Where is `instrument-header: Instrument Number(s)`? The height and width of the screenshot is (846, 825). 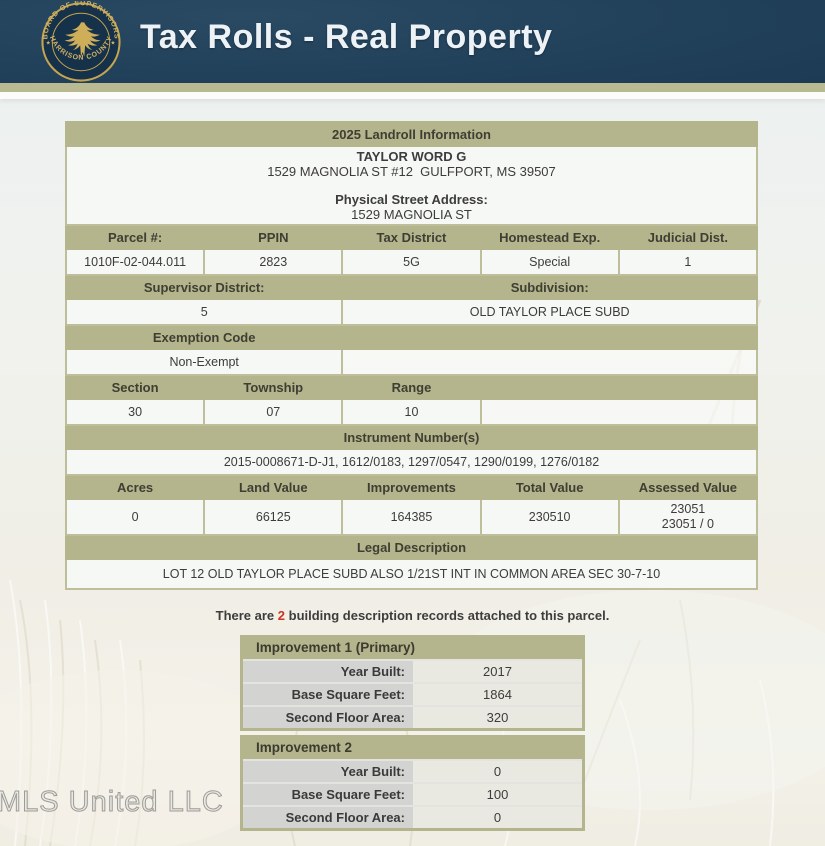 instrument-header: Instrument Number(s) is located at coordinates (411, 437).